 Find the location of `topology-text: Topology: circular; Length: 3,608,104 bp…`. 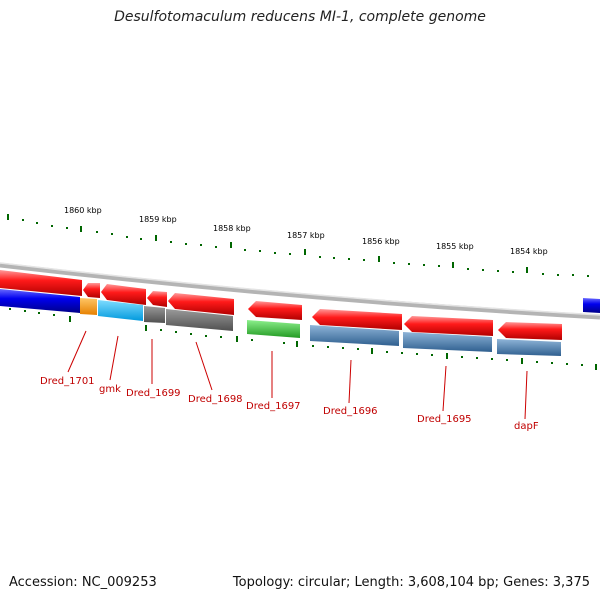

topology-text: Topology: circular; Length: 3,608,104 bp… is located at coordinates (411, 582).